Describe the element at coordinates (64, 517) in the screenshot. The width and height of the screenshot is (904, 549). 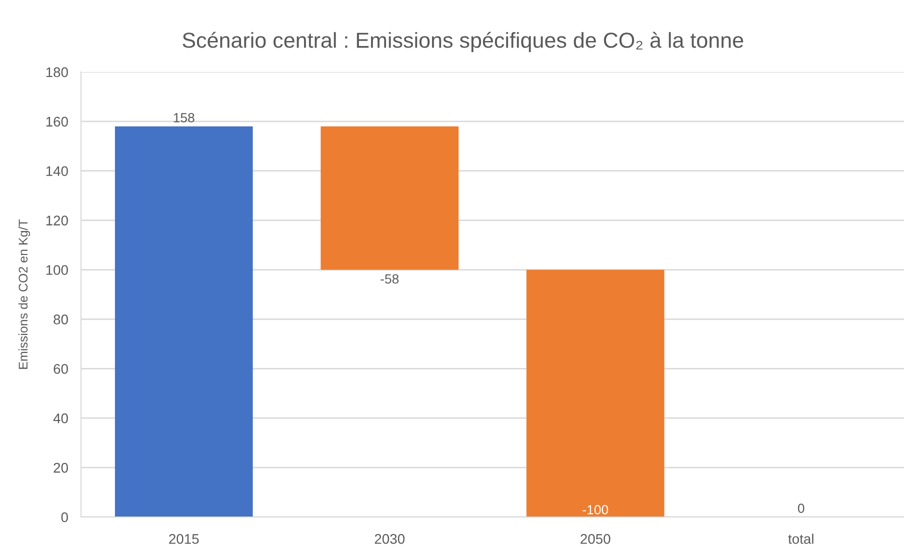
I see `y-tick-label: 0` at that location.